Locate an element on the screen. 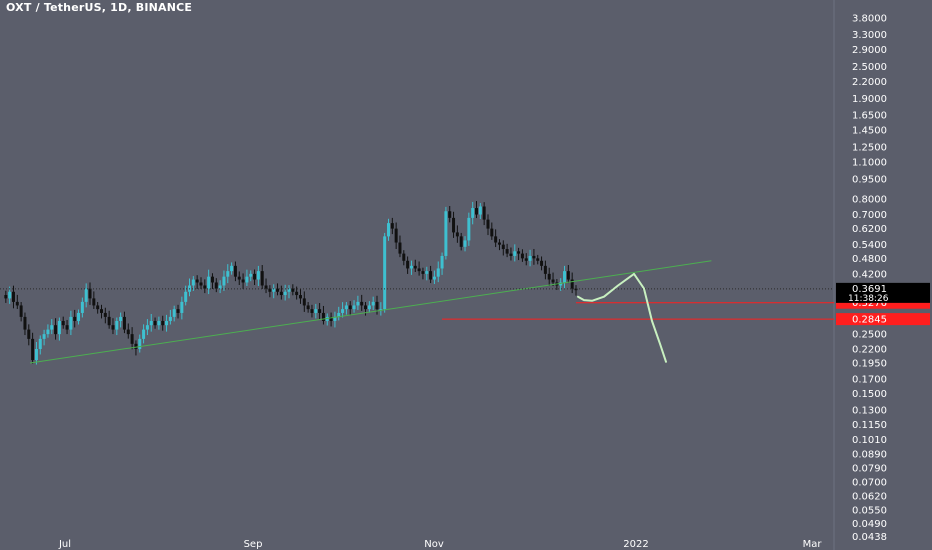 The image size is (932, 550). price-axis-label: 0.7000 is located at coordinates (869, 215).